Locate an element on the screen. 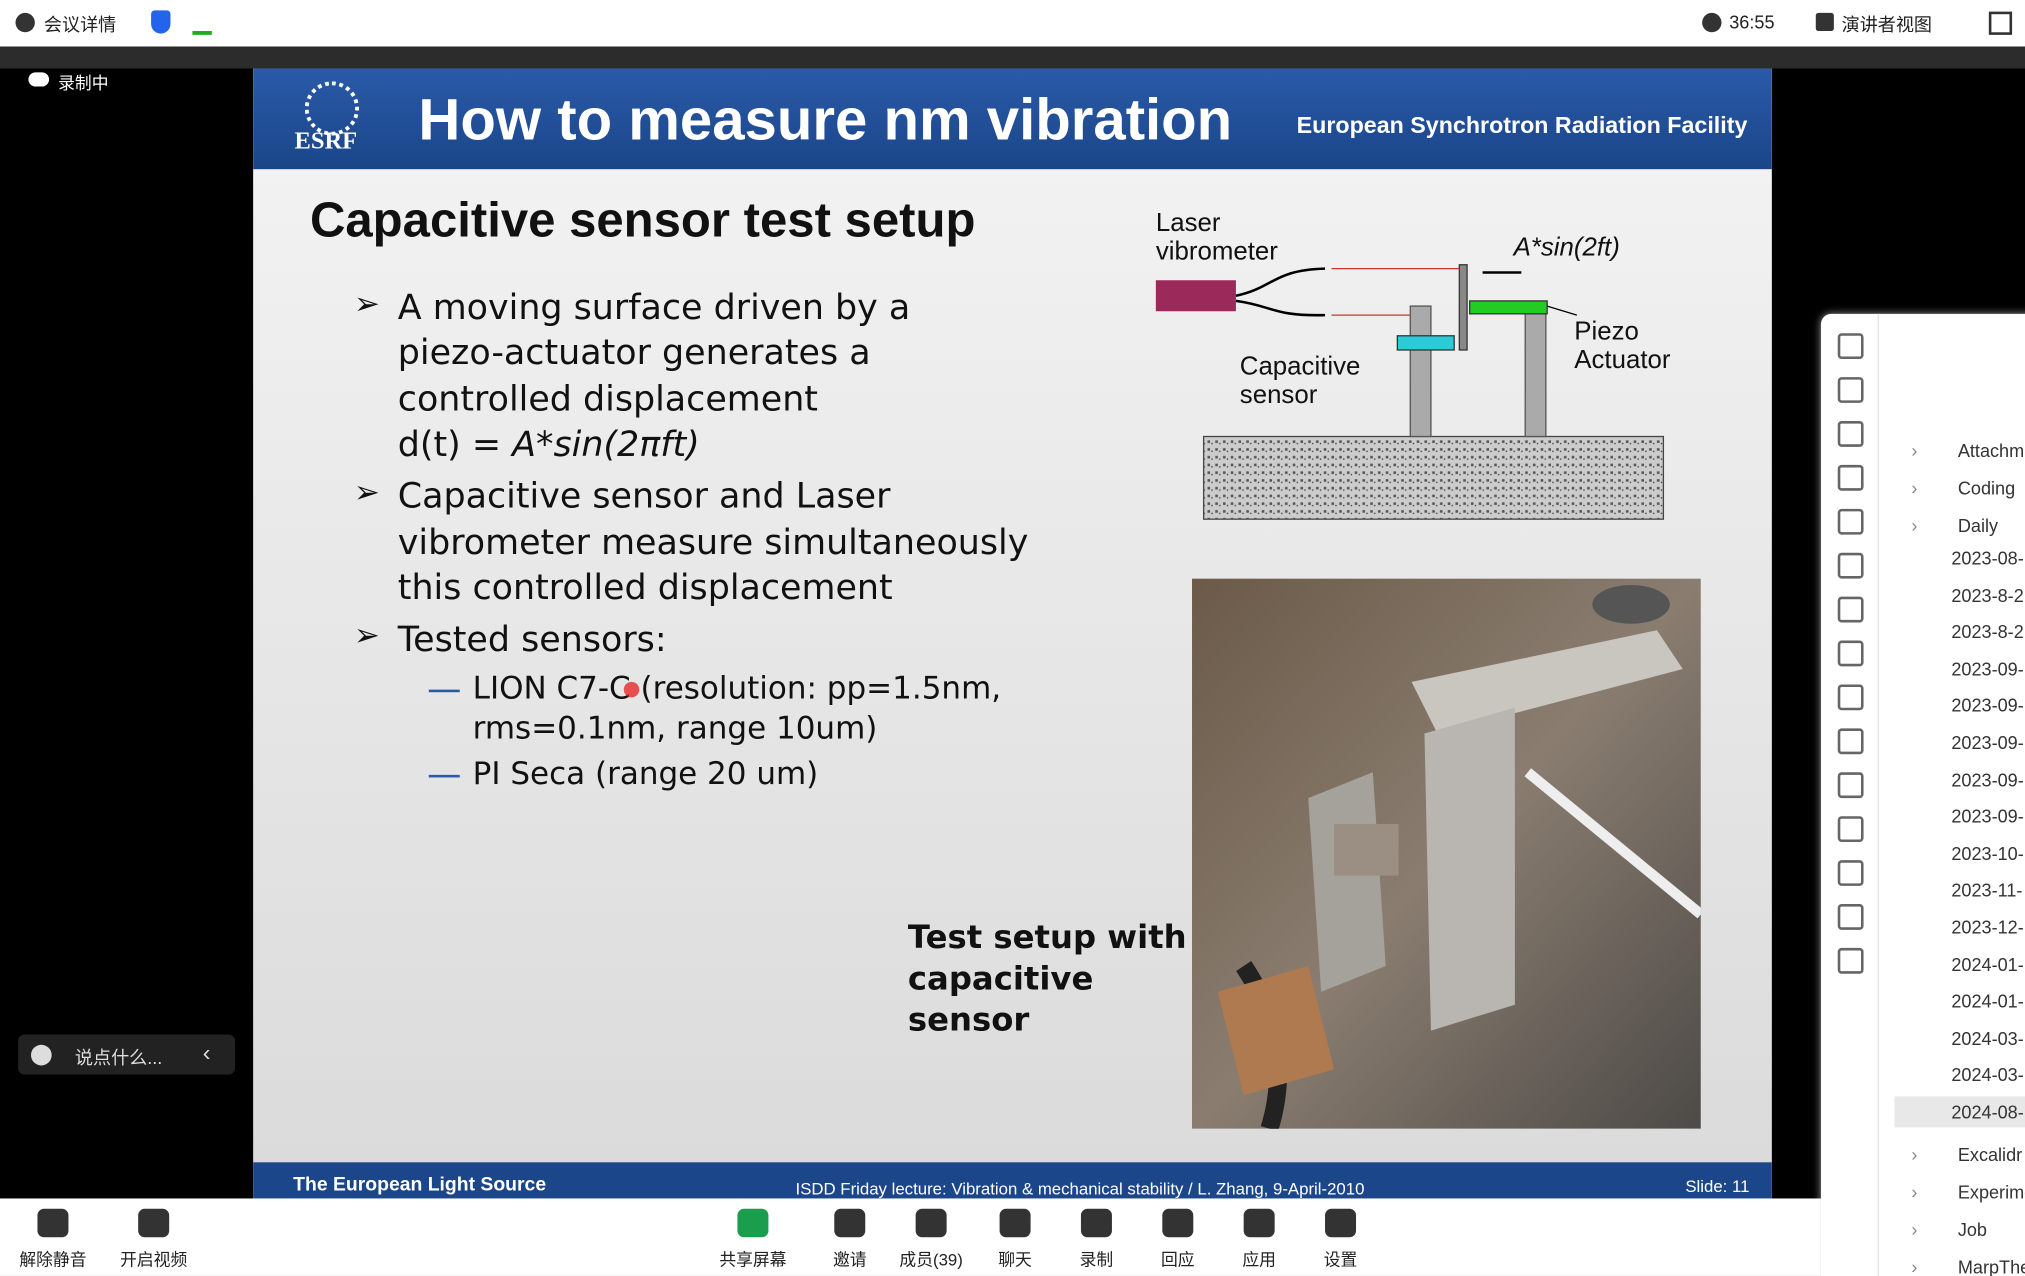 The image size is (2025, 1276). clock-icon is located at coordinates (1712, 22).